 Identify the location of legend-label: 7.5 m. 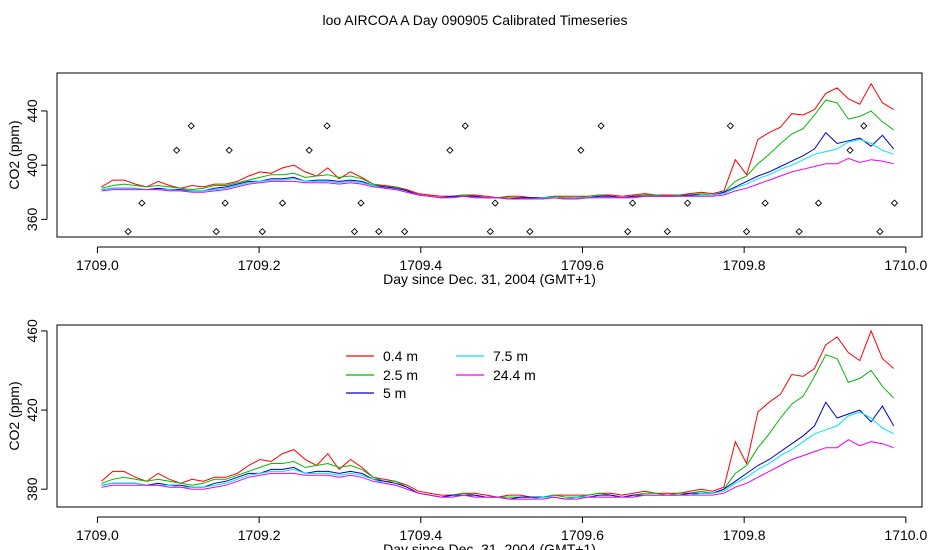
(510, 356).